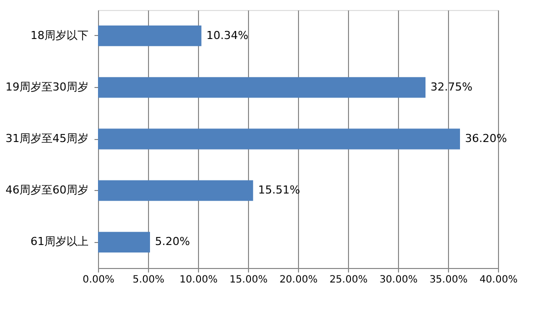 This screenshot has width=555, height=324. What do you see at coordinates (198, 280) in the screenshot?
I see `x-tick-label: 10.00%` at bounding box center [198, 280].